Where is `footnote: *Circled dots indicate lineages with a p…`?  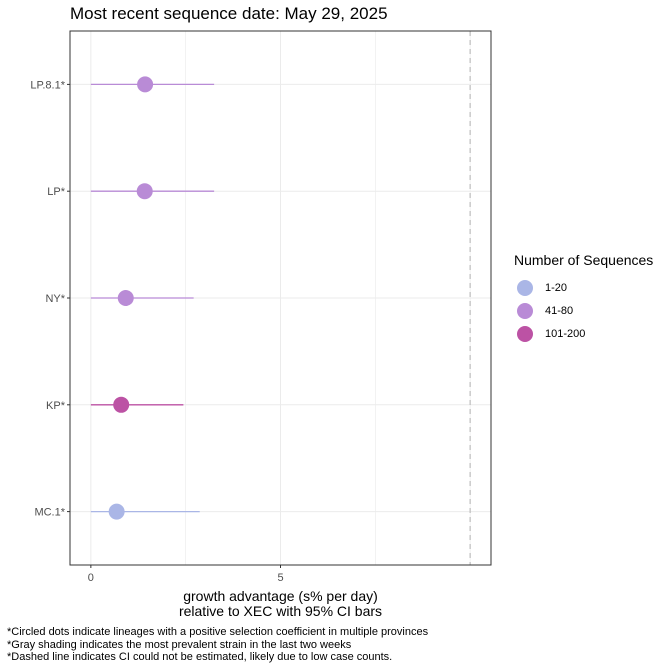 footnote: *Circled dots indicate lineages with a p… is located at coordinates (218, 632).